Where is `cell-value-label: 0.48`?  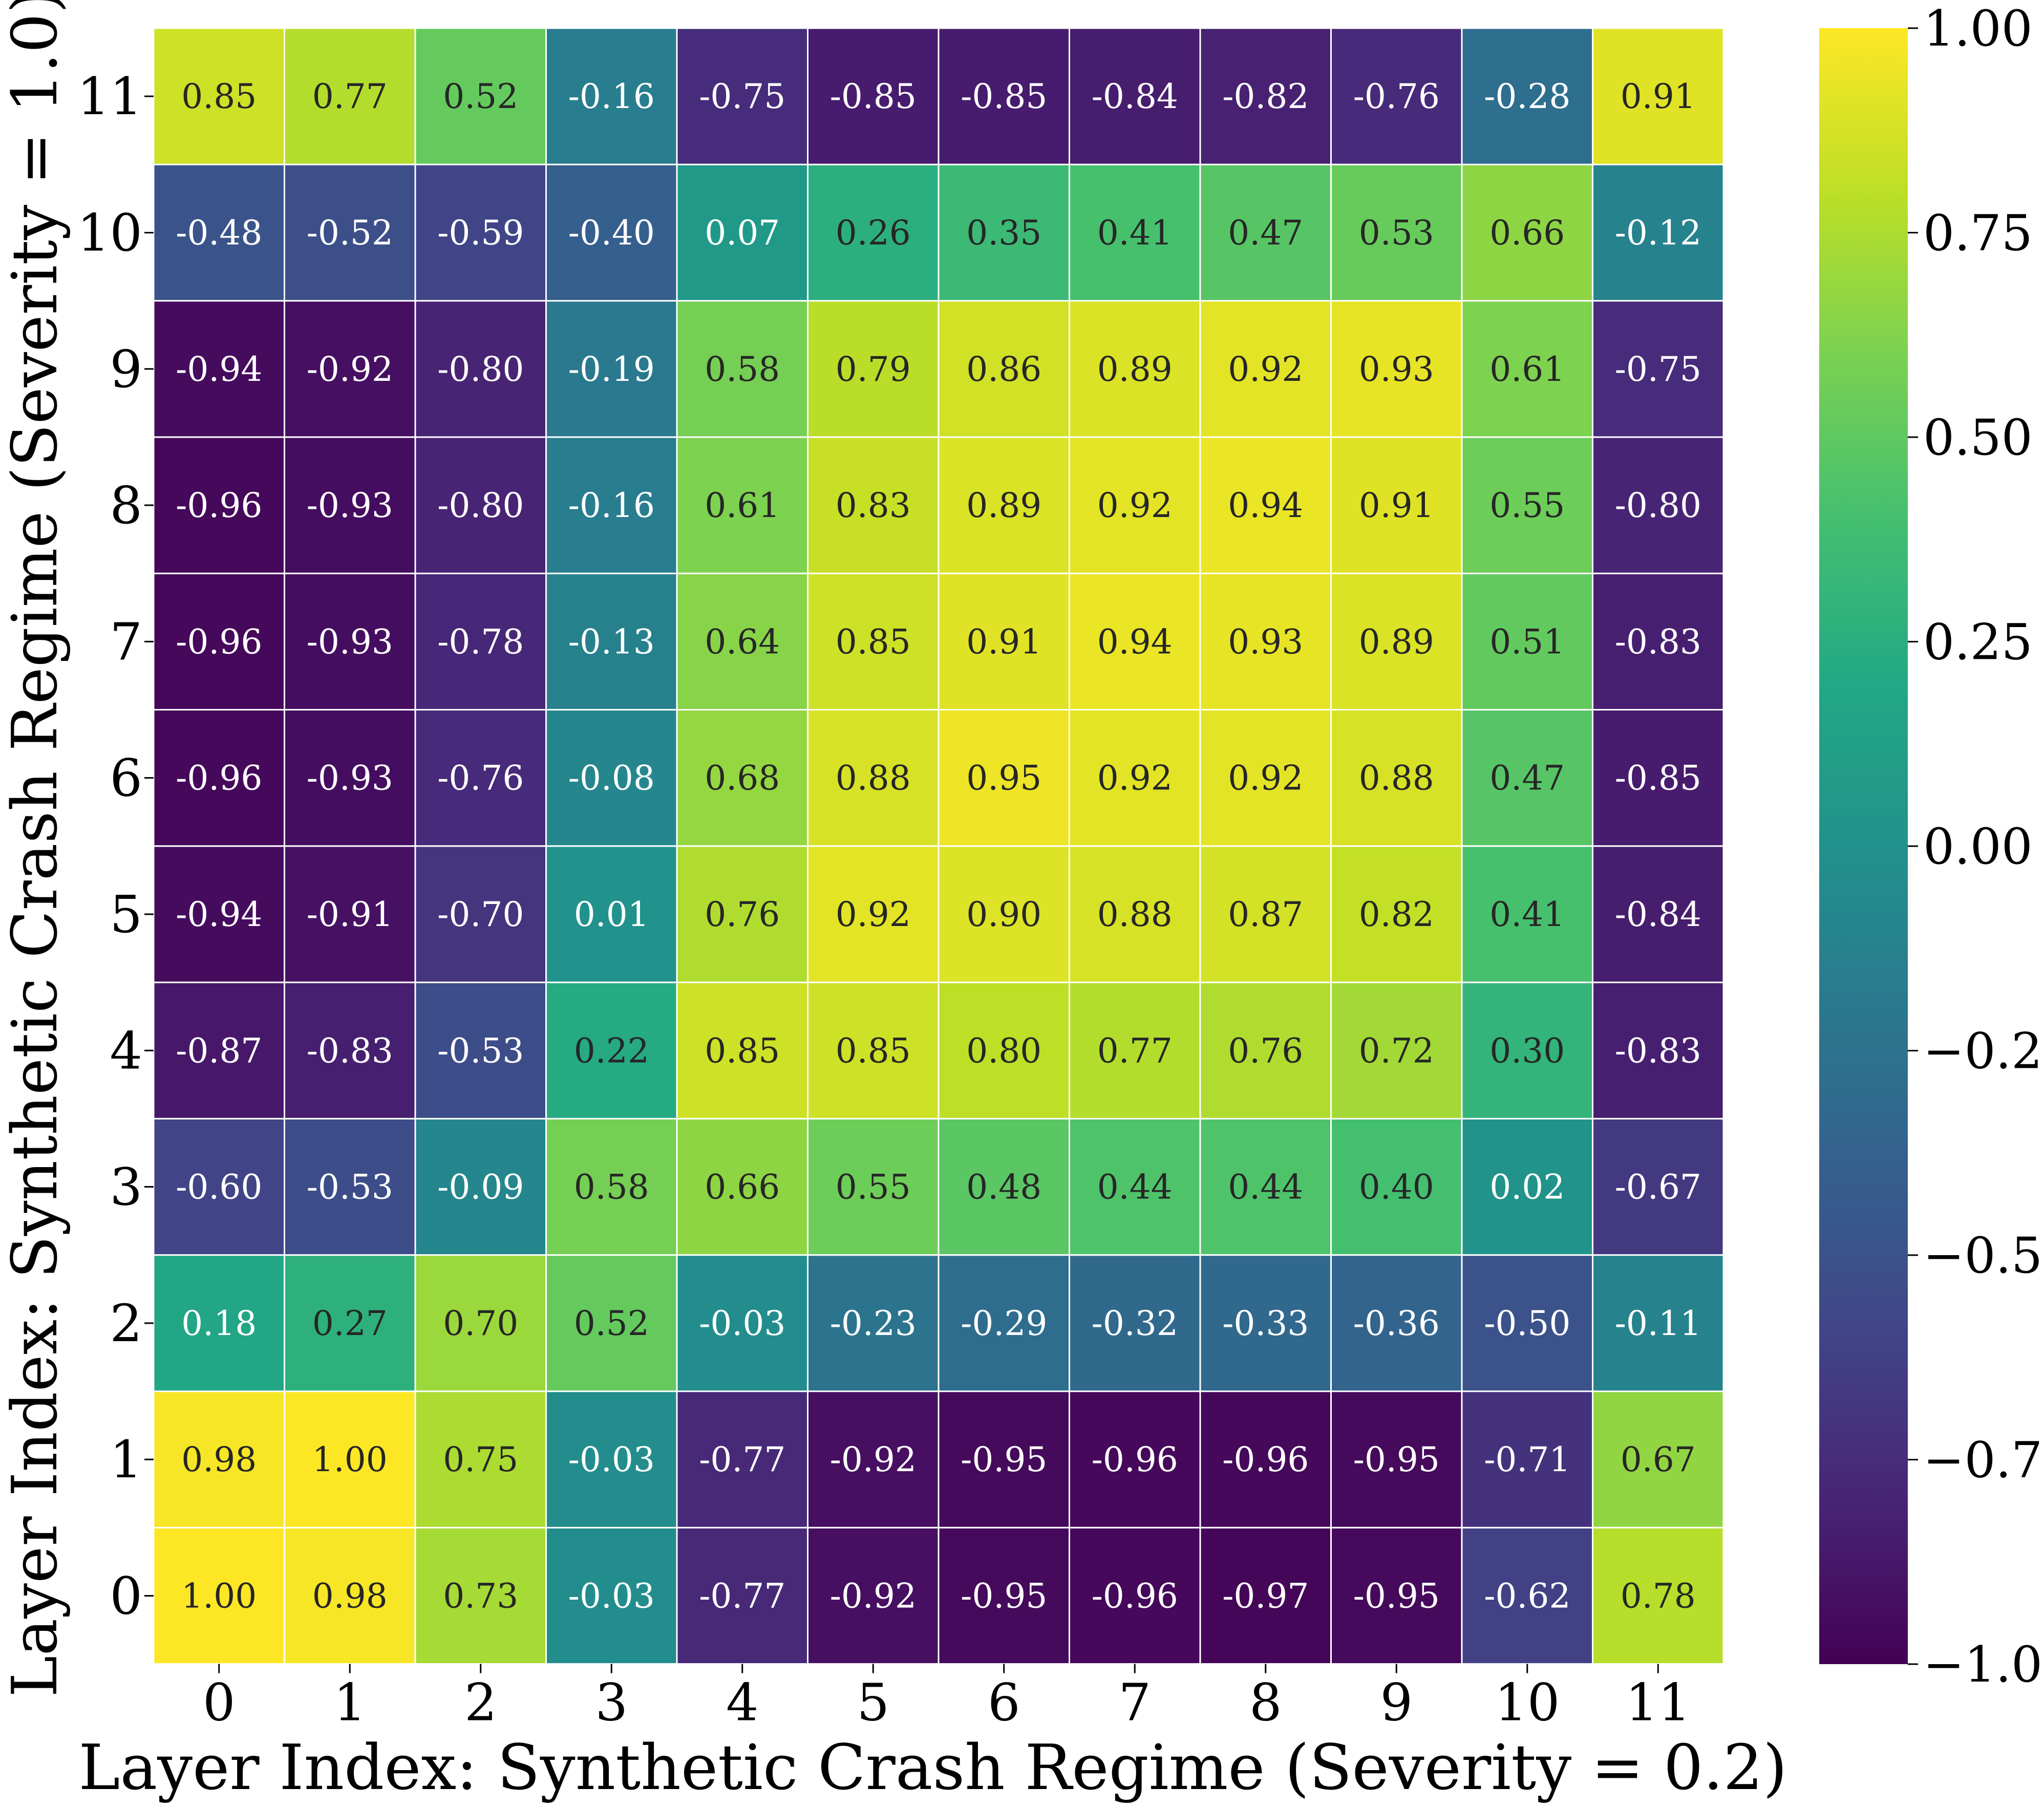
cell-value-label: 0.48 is located at coordinates (1004, 1187).